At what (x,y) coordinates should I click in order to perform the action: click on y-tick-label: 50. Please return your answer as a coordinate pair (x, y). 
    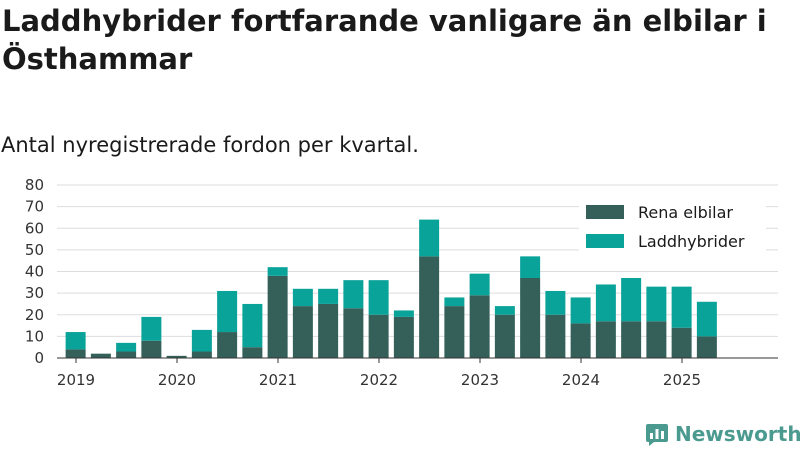
    Looking at the image, I should click on (34, 250).